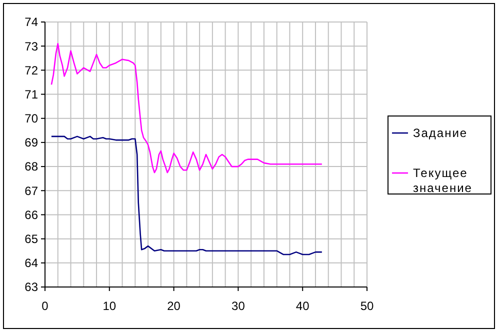 This screenshot has height=332, width=498. Describe the element at coordinates (442, 180) in the screenshot. I see `legend-label: Текущее значение` at that location.